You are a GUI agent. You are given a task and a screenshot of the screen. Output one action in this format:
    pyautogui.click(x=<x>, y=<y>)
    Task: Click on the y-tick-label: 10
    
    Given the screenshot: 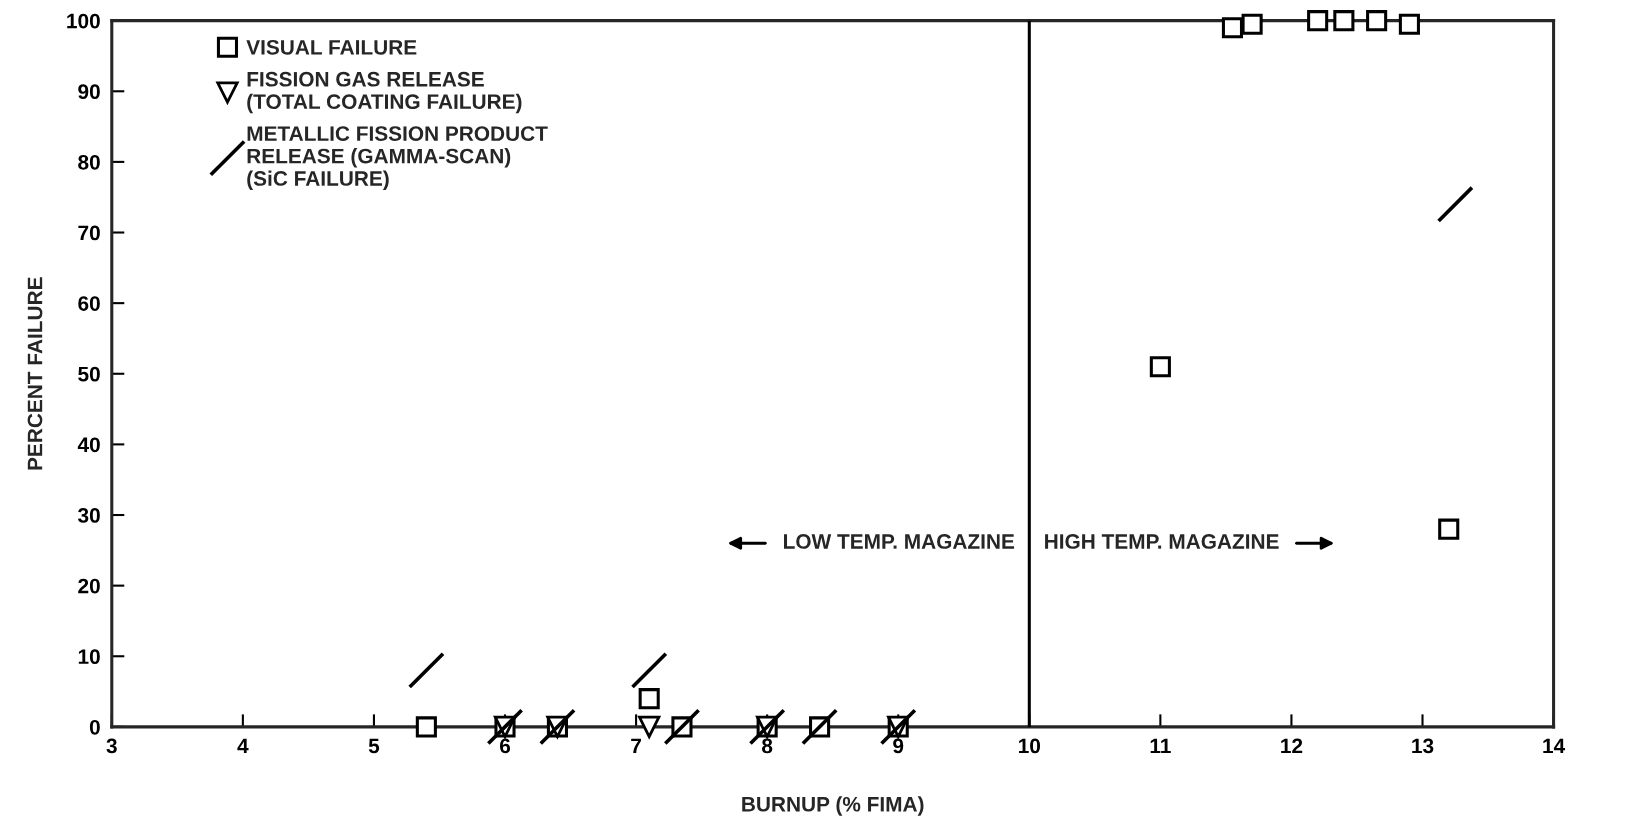 What is the action you would take?
    pyautogui.click(x=89, y=657)
    